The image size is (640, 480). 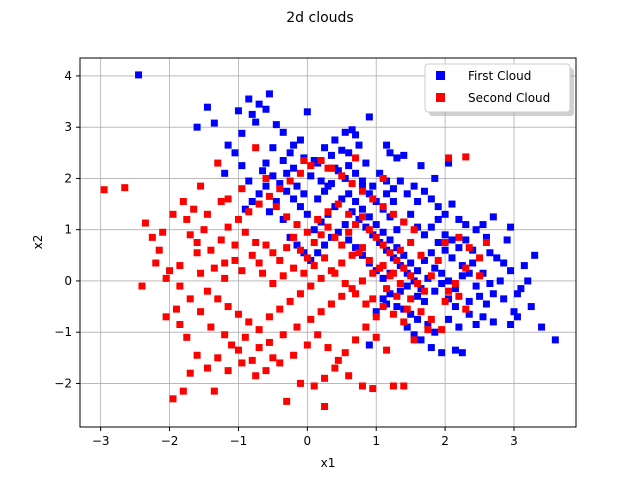 I want to click on x-tick-label: −2, so click(x=170, y=441).